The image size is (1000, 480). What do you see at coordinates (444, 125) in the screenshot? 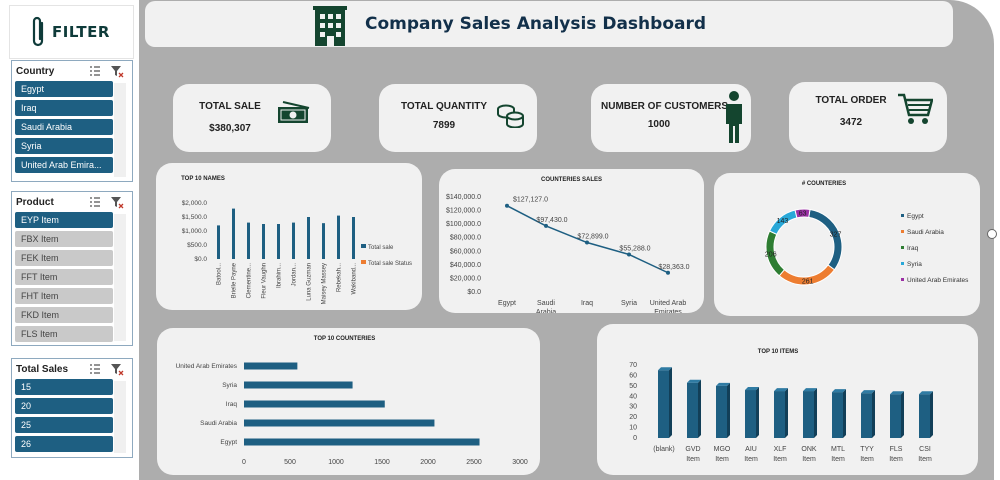
I see `kpi-value: 7899` at bounding box center [444, 125].